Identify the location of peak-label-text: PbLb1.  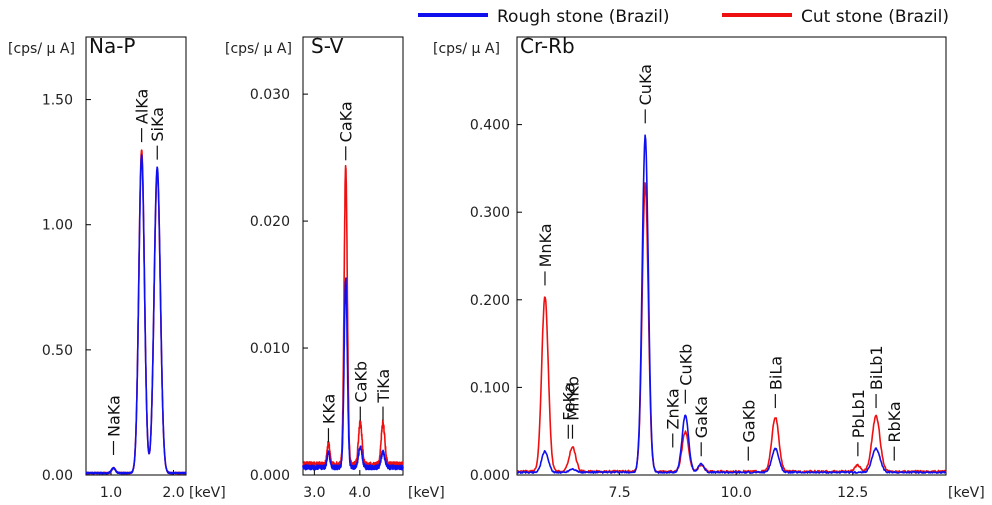
(858, 413).